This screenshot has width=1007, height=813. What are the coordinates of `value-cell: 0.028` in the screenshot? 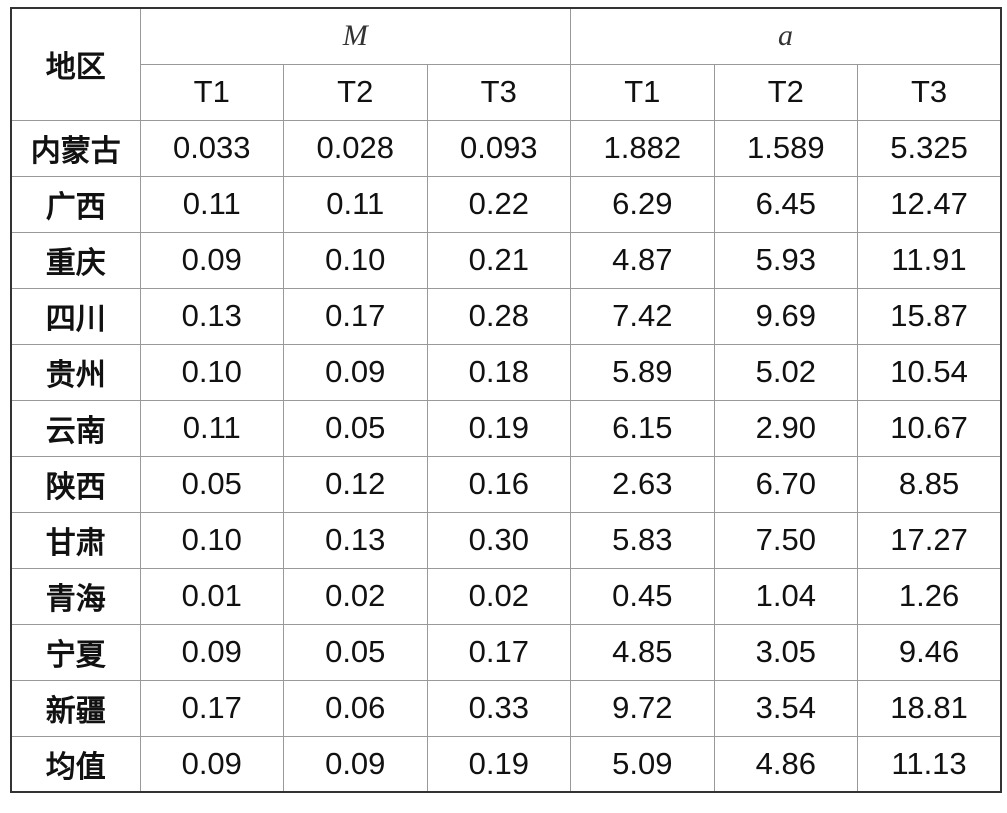 It's located at (355, 148).